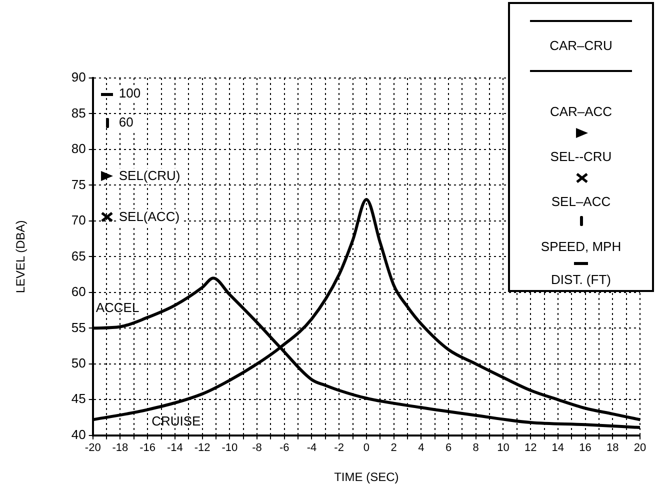 The width and height of the screenshot is (658, 495). What do you see at coordinates (78, 434) in the screenshot?
I see `y-tick-label: 40` at bounding box center [78, 434].